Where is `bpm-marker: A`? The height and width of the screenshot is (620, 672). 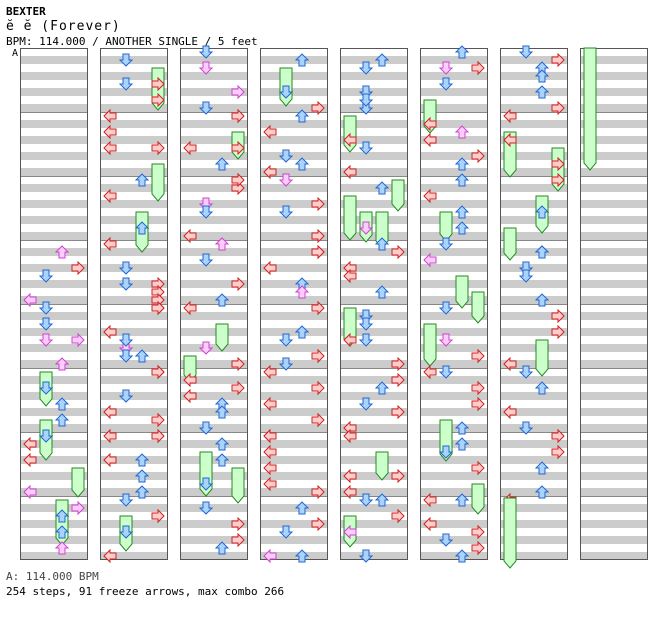 bpm-marker: A is located at coordinates (15, 53).